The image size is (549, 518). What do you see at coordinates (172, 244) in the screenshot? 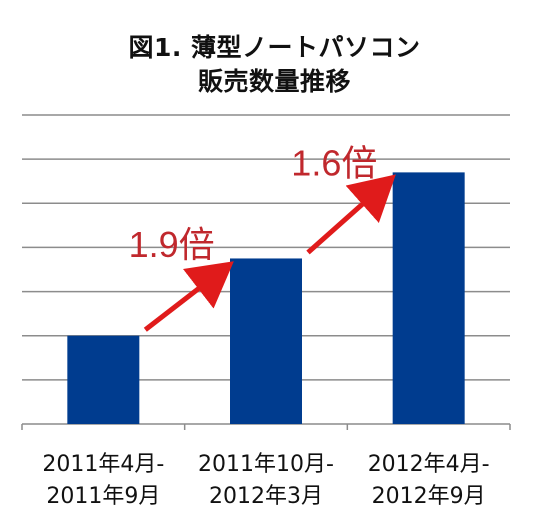
I see `ratio-label-1: 1.9倍` at bounding box center [172, 244].